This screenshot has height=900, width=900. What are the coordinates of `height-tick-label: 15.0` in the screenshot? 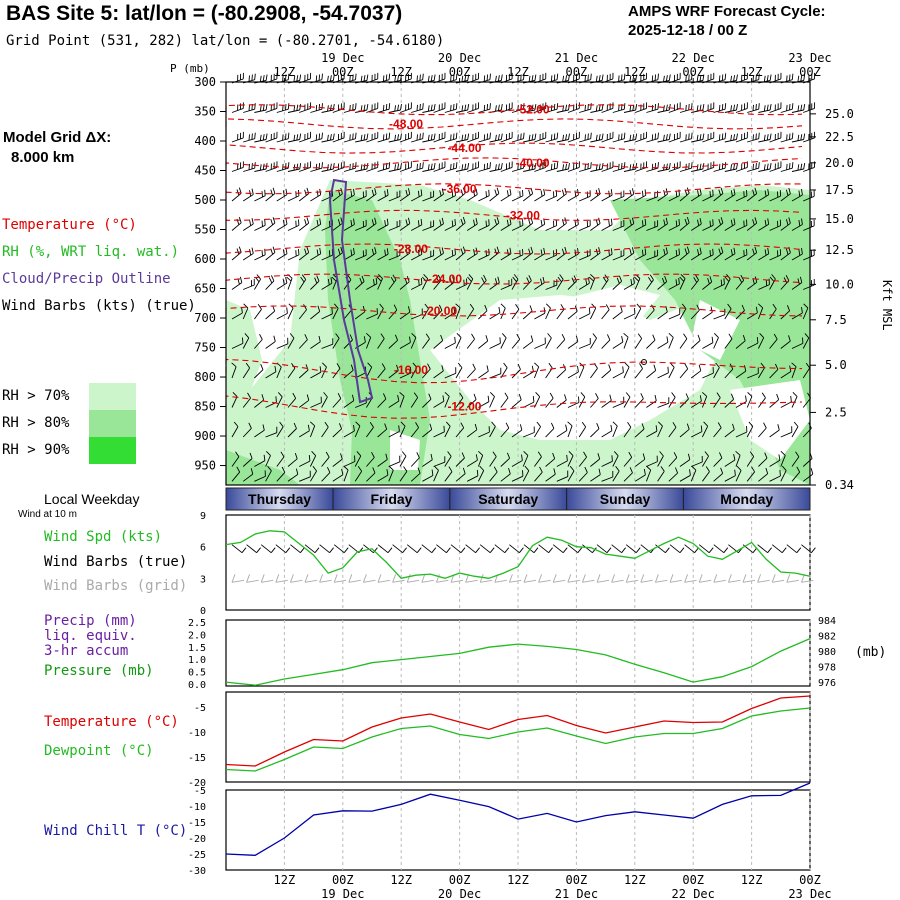 It's located at (839, 219).